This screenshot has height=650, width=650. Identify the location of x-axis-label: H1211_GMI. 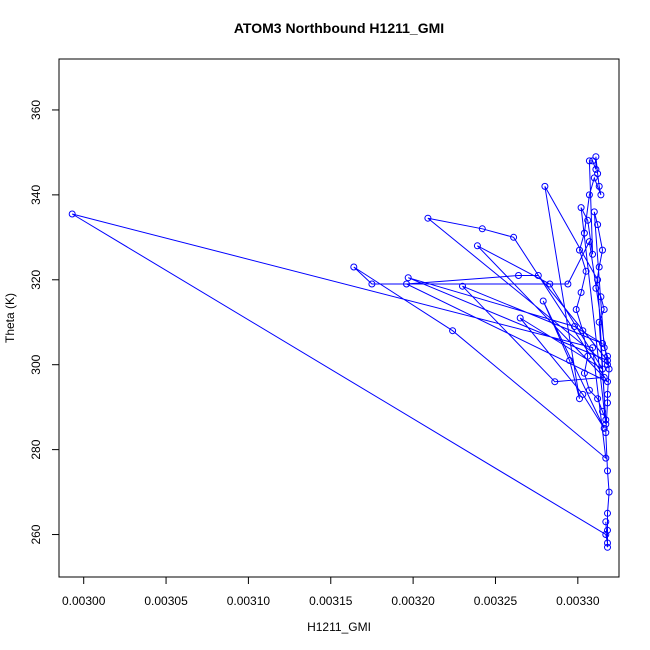
(339, 627).